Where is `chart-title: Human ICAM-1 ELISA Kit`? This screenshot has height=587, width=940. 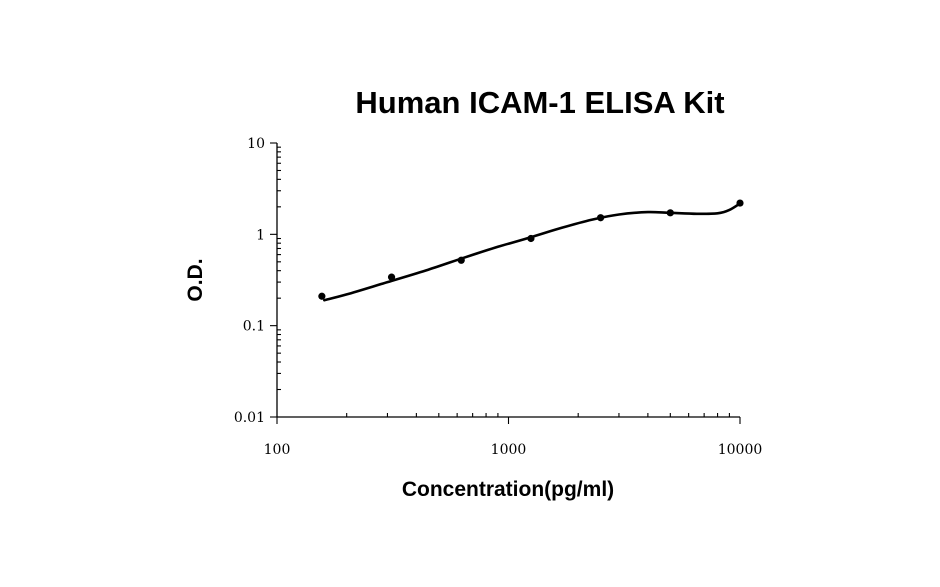
chart-title: Human ICAM-1 ELISA Kit is located at coordinates (539, 102).